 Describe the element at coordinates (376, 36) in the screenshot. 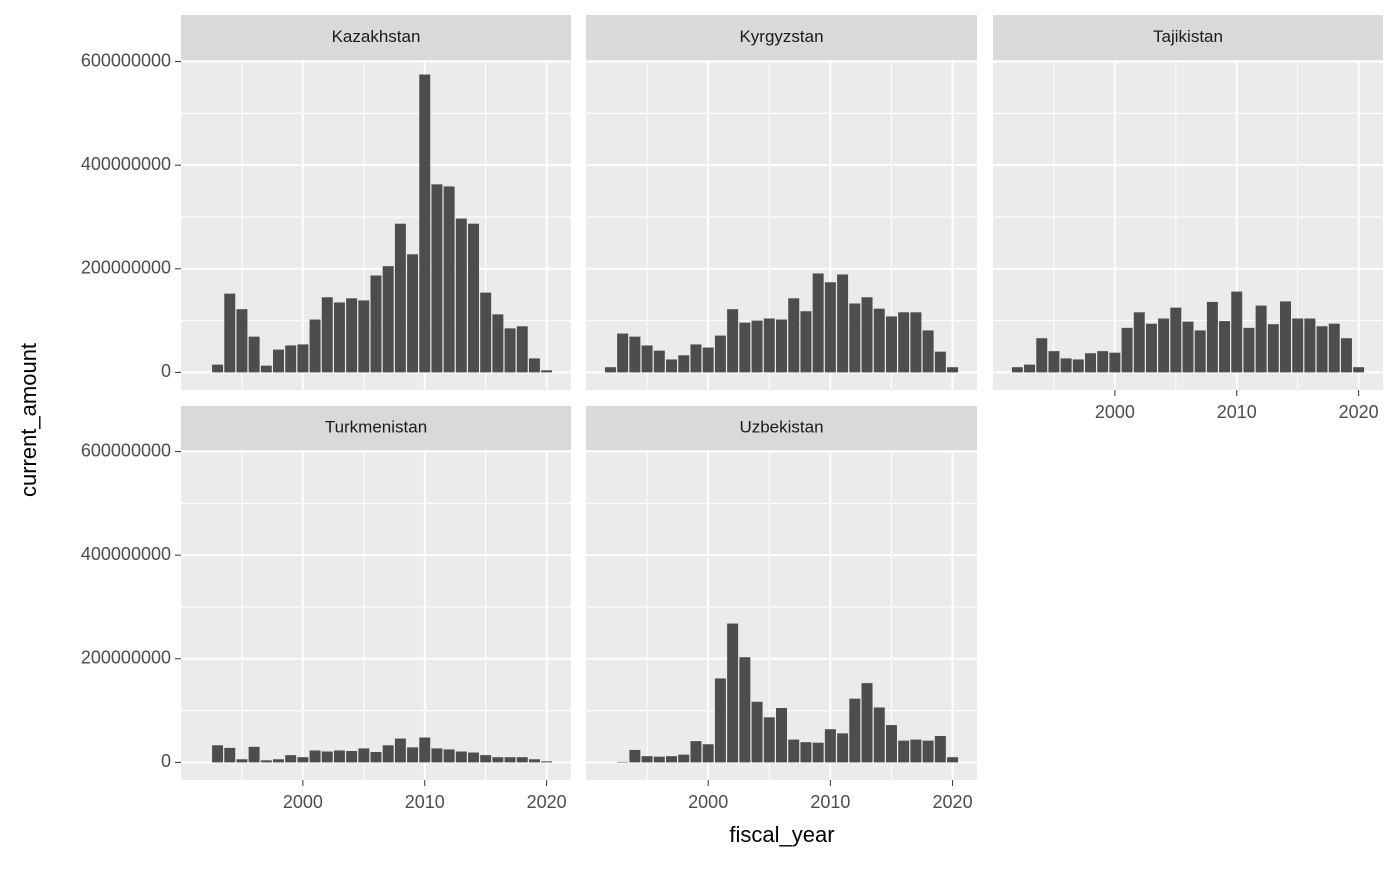

I see `facet-title: Kazakhstan` at that location.